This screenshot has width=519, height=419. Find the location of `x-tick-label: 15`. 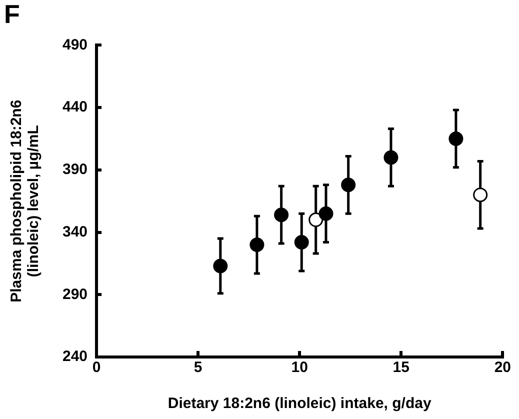

x-tick-label: 15 is located at coordinates (401, 367).